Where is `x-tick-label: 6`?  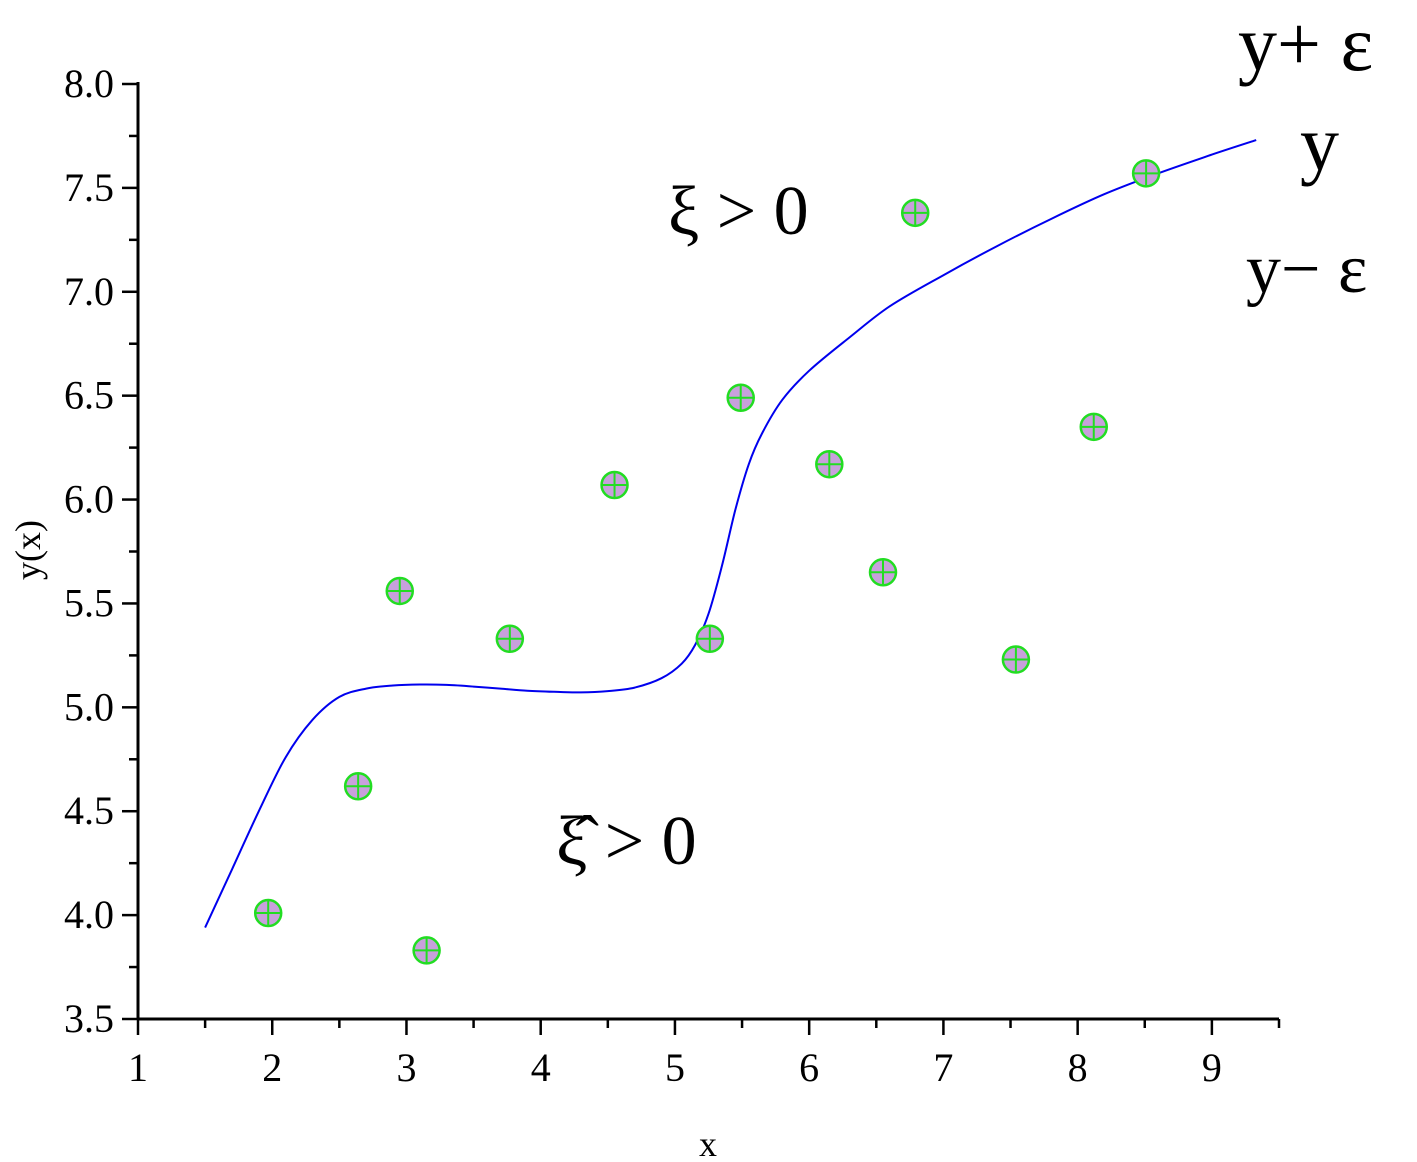 x-tick-label: 6 is located at coordinates (809, 1067).